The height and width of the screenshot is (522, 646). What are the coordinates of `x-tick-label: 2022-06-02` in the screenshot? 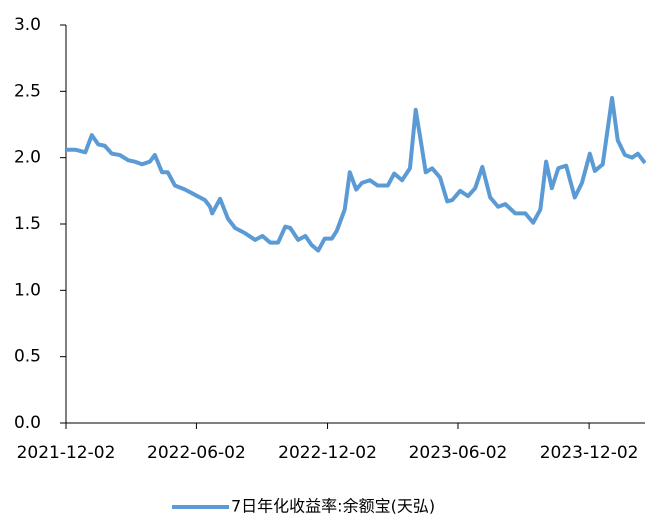 It's located at (196, 453).